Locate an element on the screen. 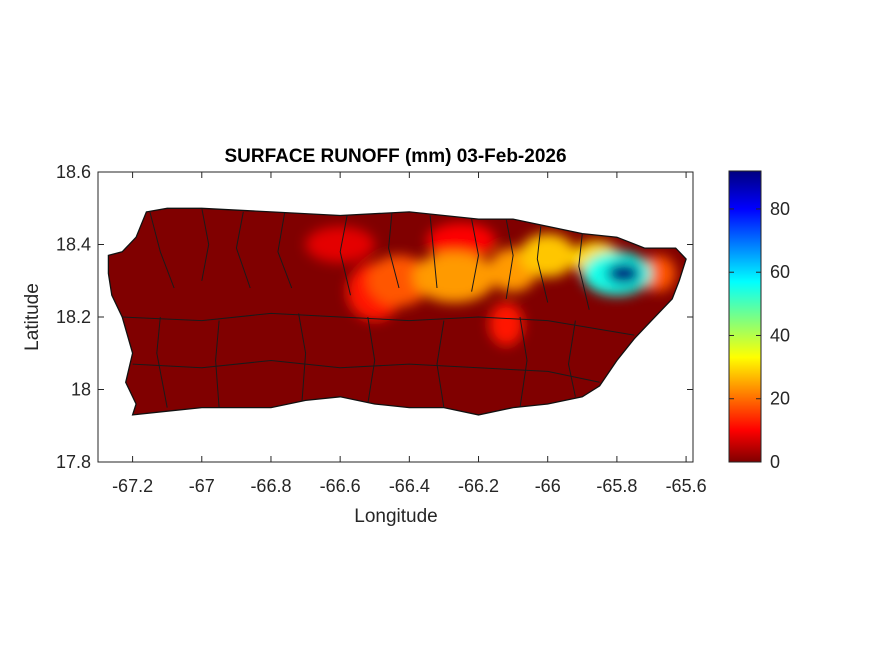 The width and height of the screenshot is (875, 656). colorbar-tick-label: 80 is located at coordinates (780, 209).